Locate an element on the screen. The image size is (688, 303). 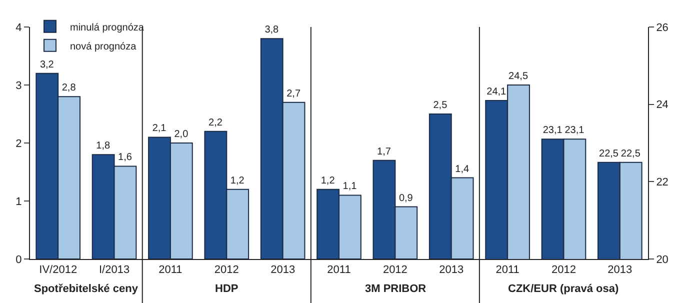
data-label: 24,1 is located at coordinates (496, 92).